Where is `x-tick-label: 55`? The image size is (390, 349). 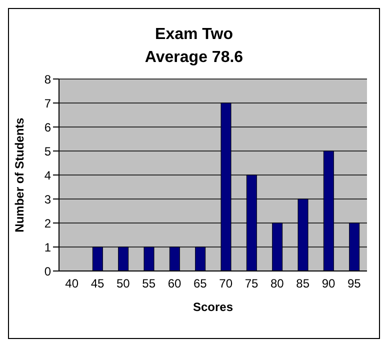 x-tick-label: 55 is located at coordinates (149, 283).